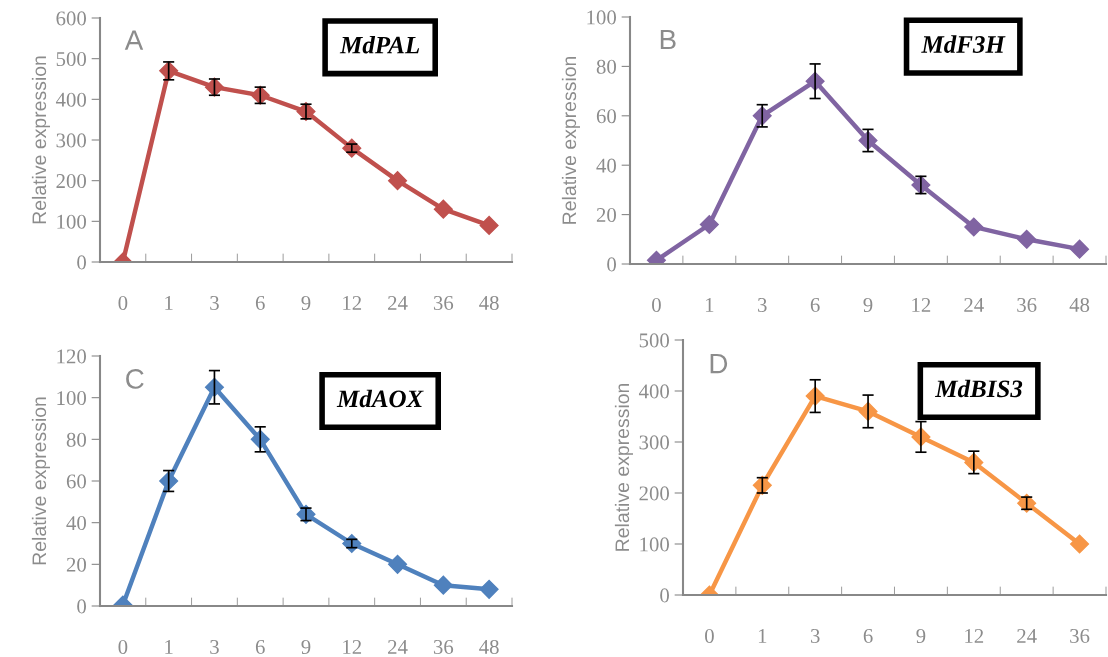  I want to click on annotation: D, so click(719, 364).